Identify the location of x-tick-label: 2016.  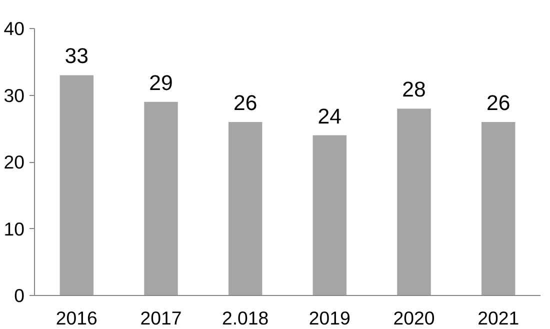
(77, 318).